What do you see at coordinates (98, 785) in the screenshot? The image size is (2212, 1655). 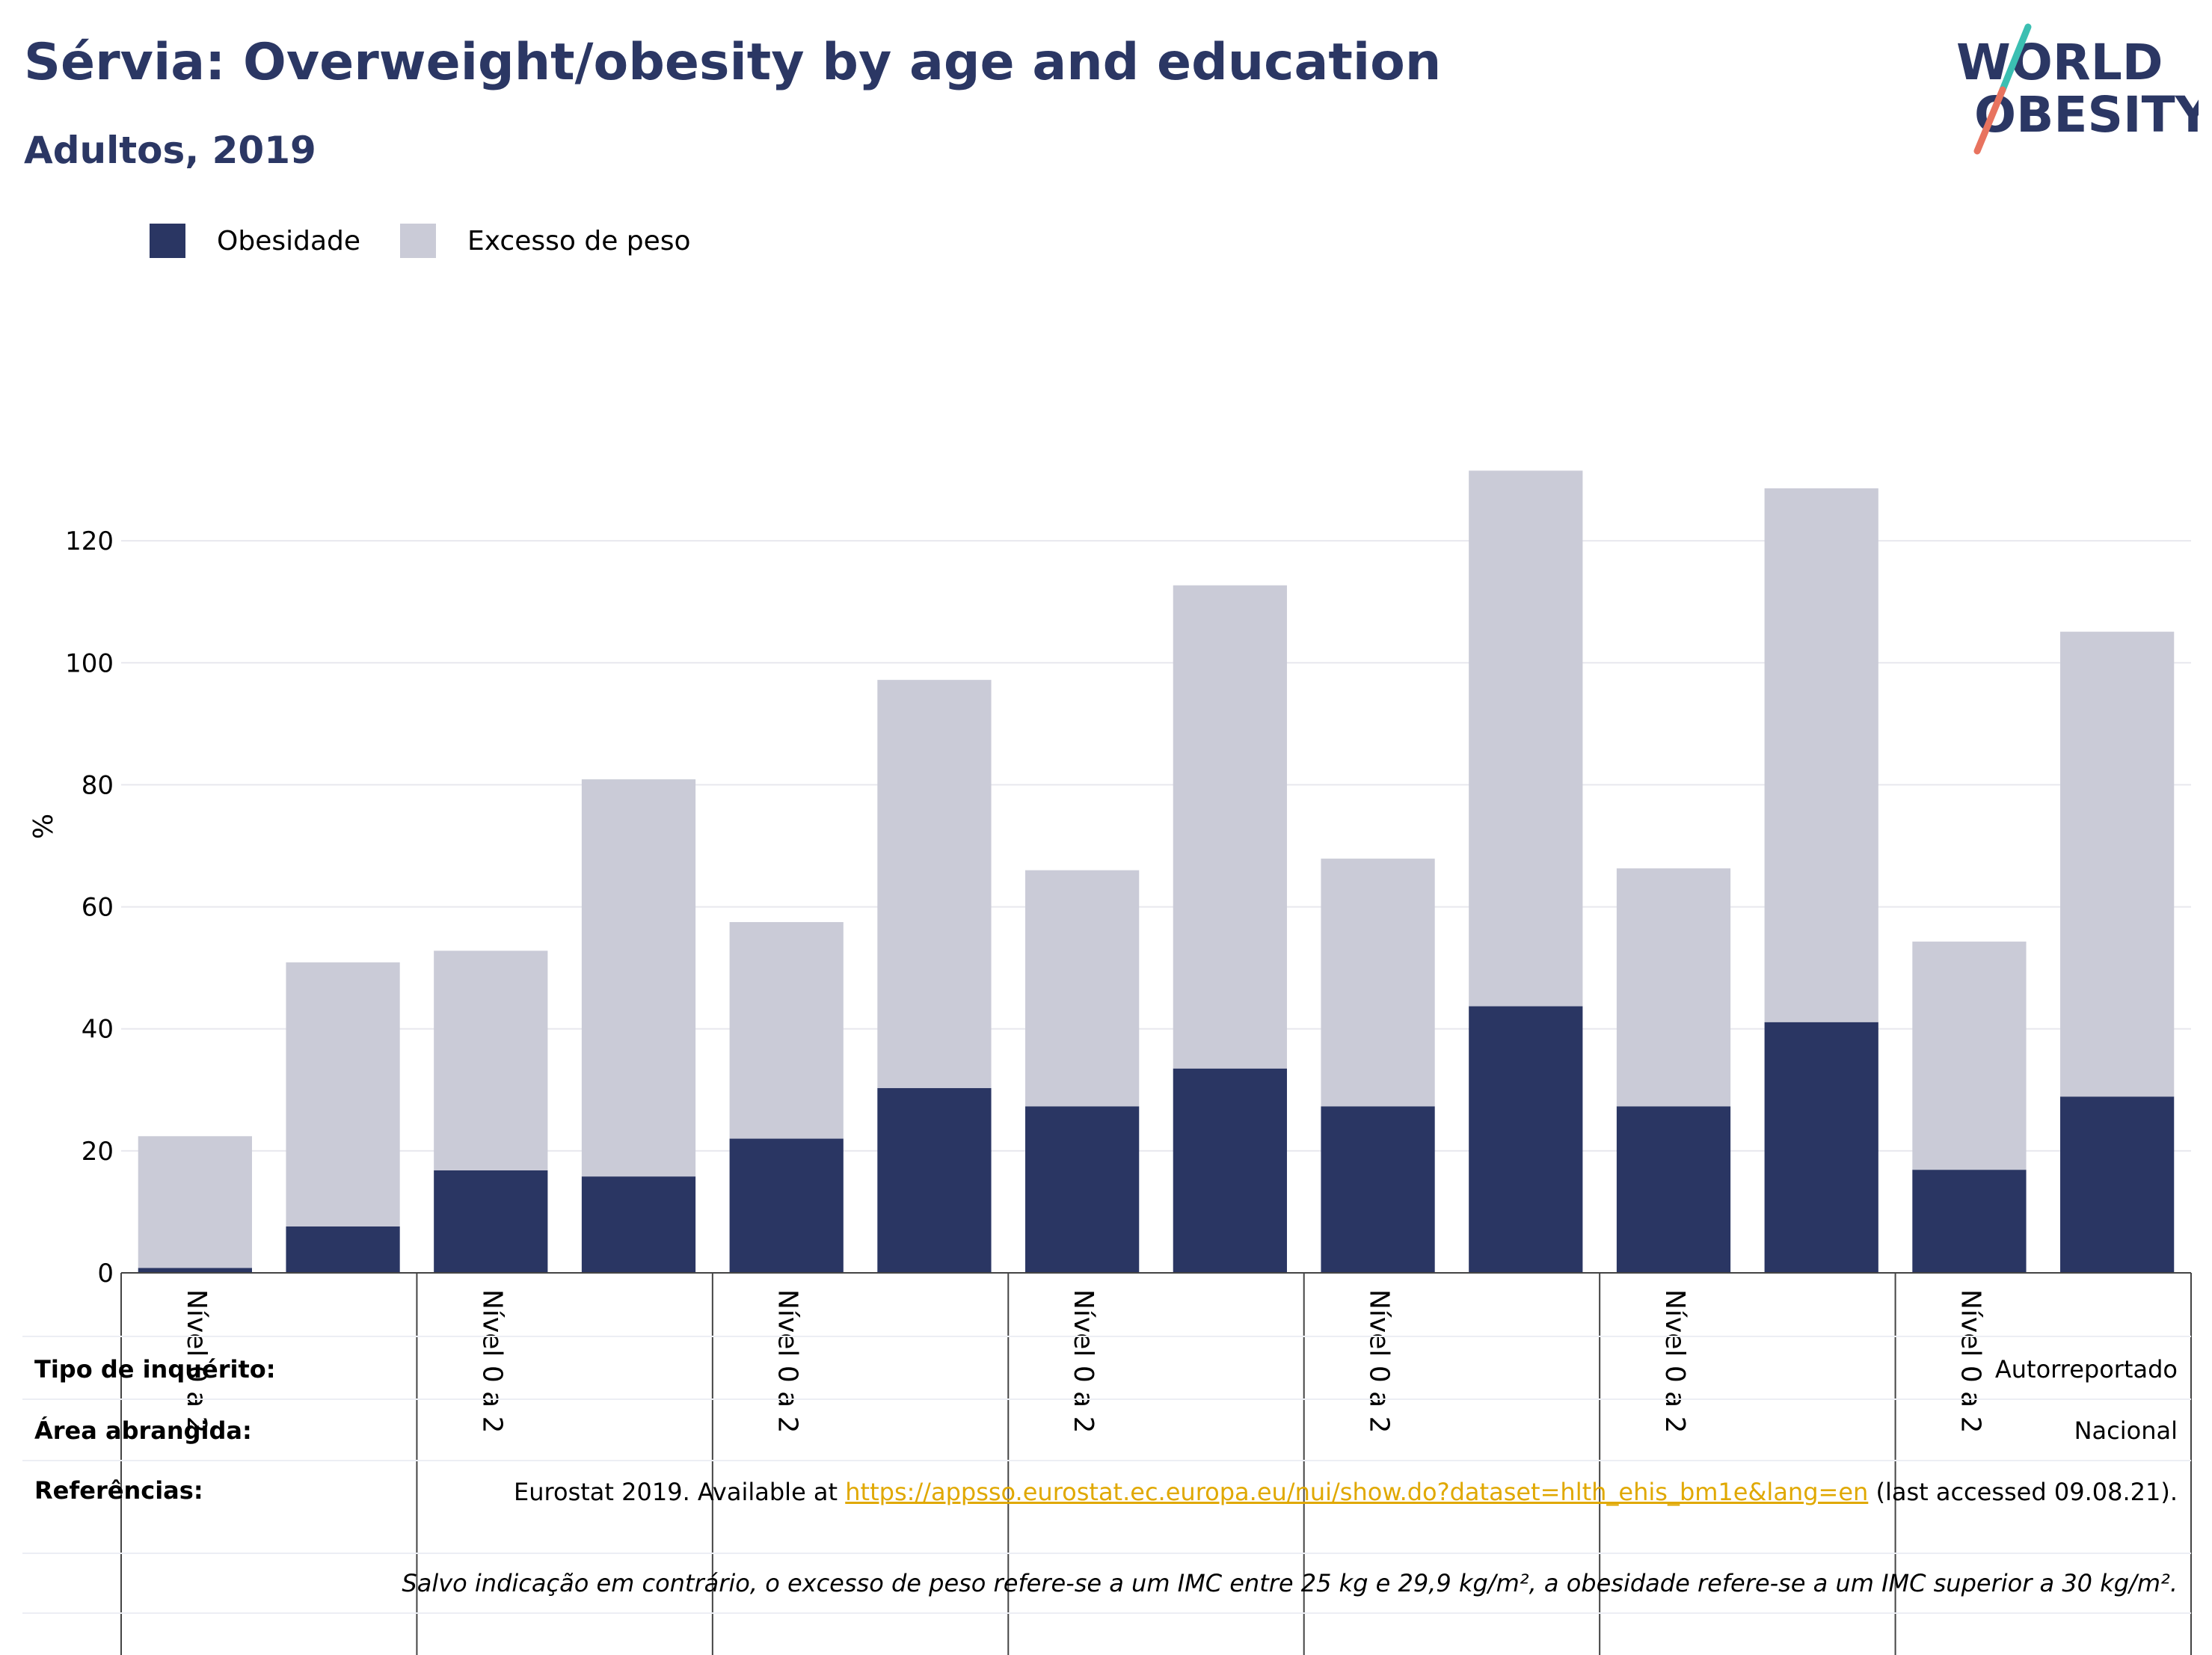 I see `y-tick-label: 80` at bounding box center [98, 785].